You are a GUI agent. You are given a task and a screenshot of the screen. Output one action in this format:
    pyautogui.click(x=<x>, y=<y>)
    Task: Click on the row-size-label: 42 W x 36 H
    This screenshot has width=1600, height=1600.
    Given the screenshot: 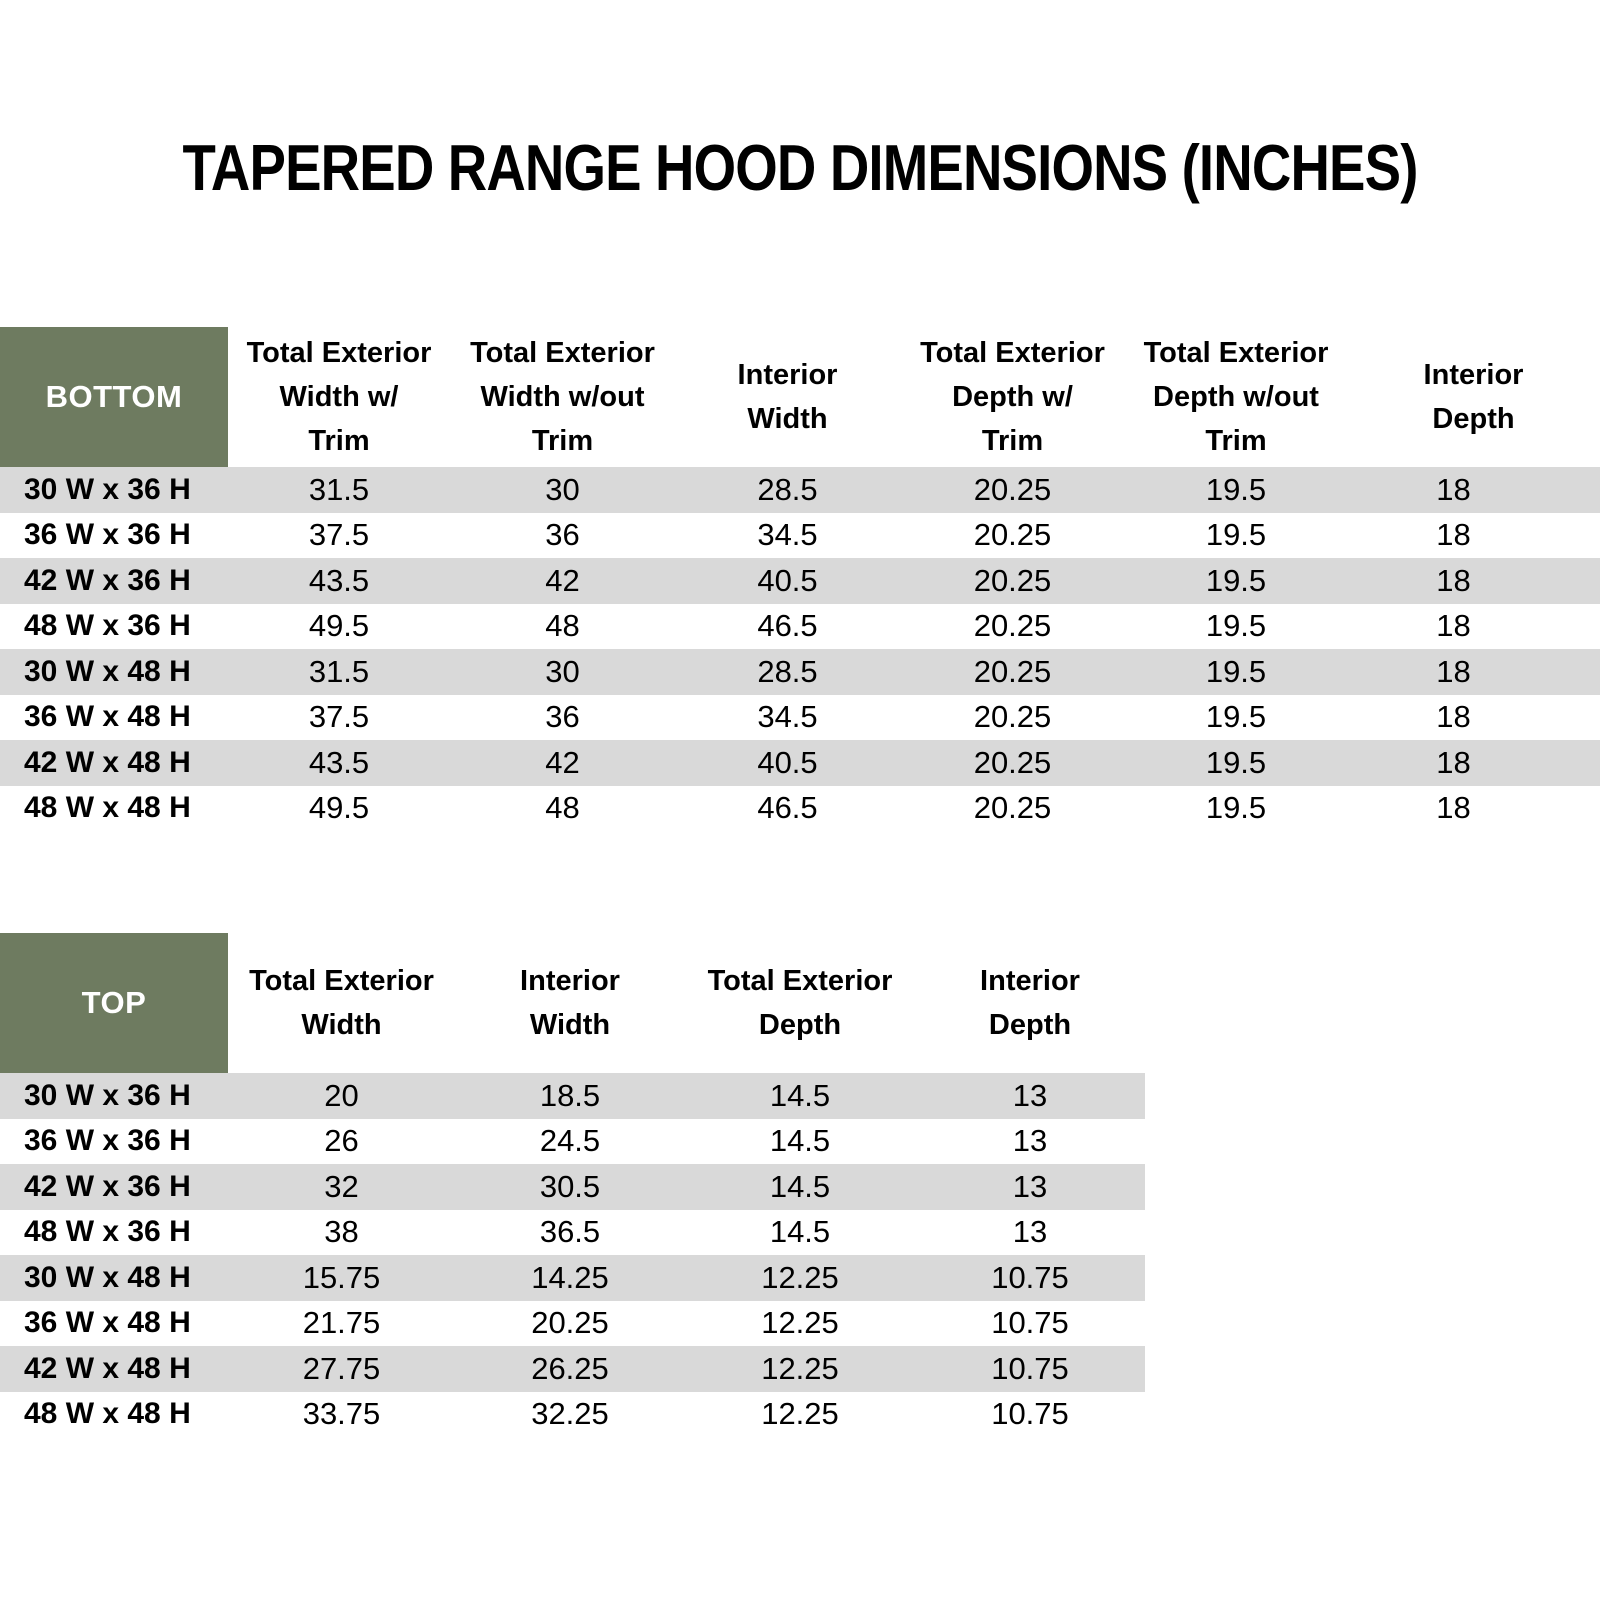 What is the action you would take?
    pyautogui.click(x=107, y=580)
    